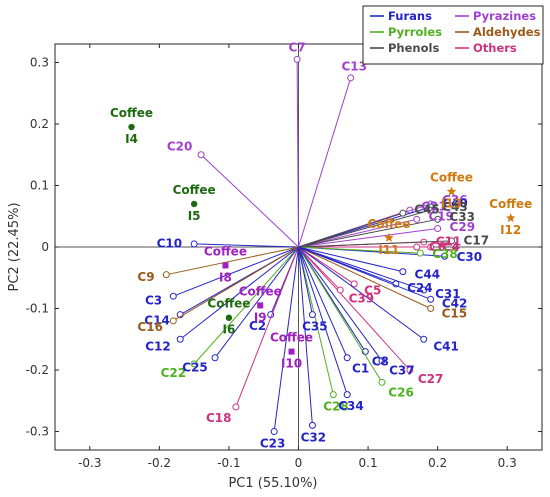 This screenshot has height=497, width=550. What do you see at coordinates (228, 304) in the screenshot?
I see `sample-i6-label-top: Coffee` at bounding box center [228, 304].